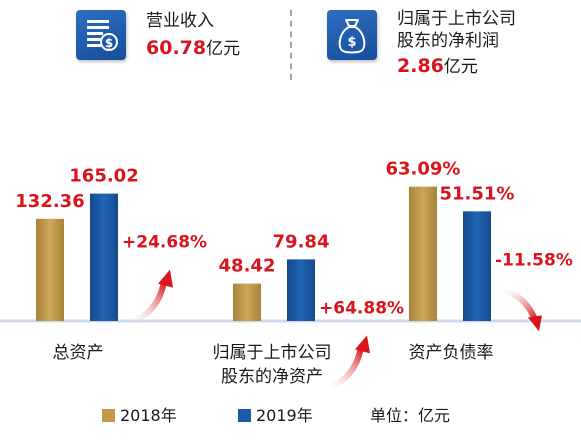 The width and height of the screenshot is (581, 446). I want to click on legend-label-2018: 2018年, so click(148, 415).